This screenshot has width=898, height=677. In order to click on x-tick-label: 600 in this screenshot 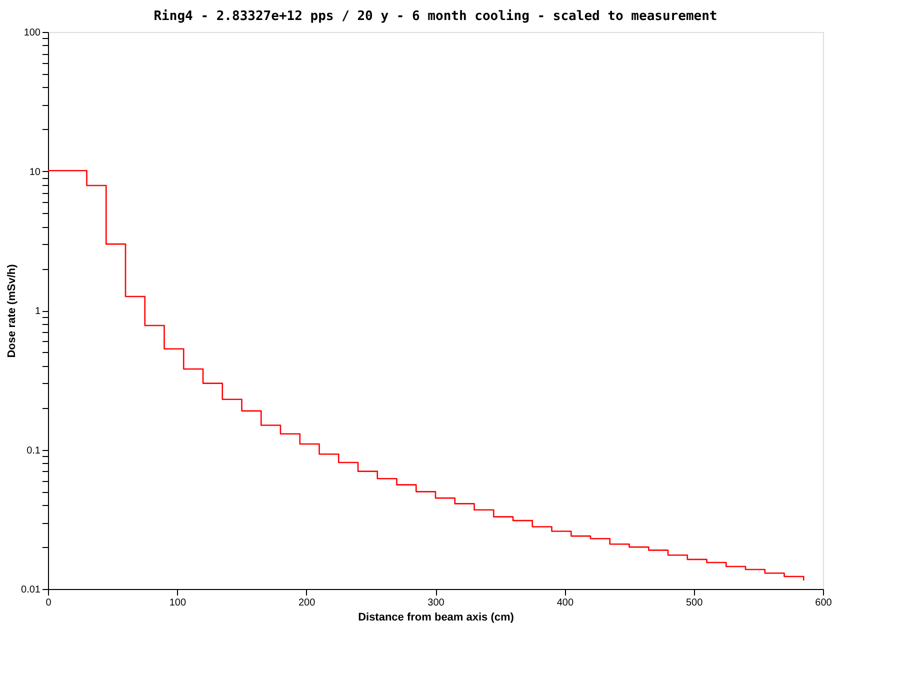, I will do `click(823, 603)`.